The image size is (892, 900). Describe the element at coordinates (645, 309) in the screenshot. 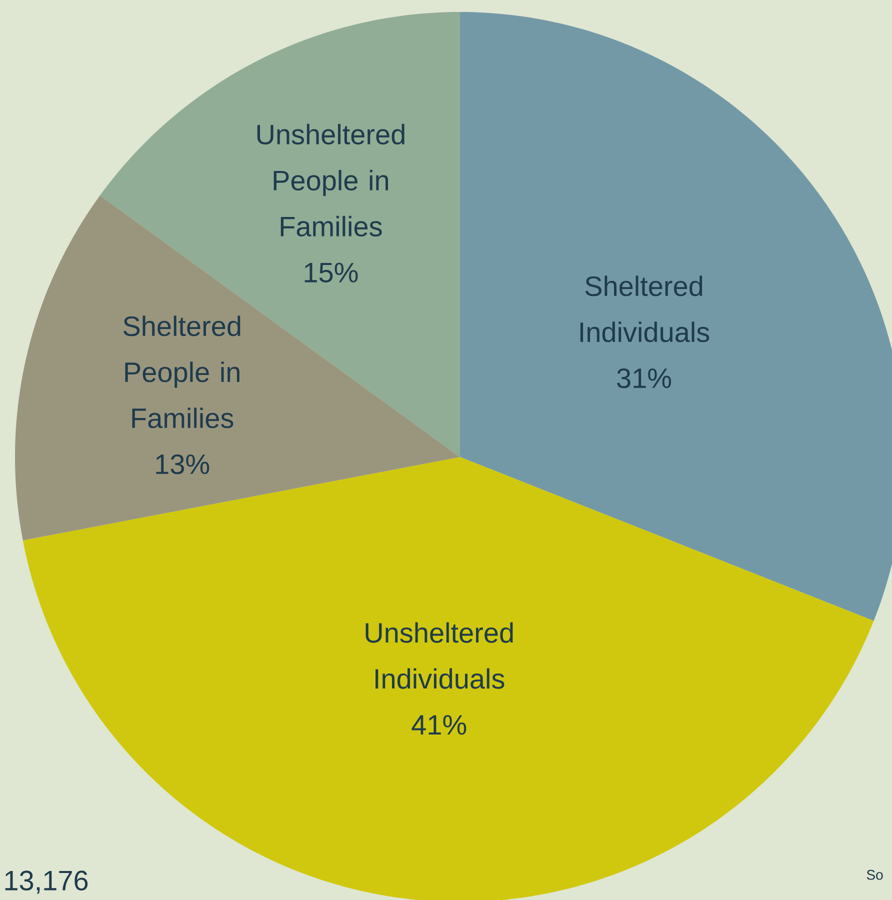

I see `slice-label: Sheltered Individuals` at that location.